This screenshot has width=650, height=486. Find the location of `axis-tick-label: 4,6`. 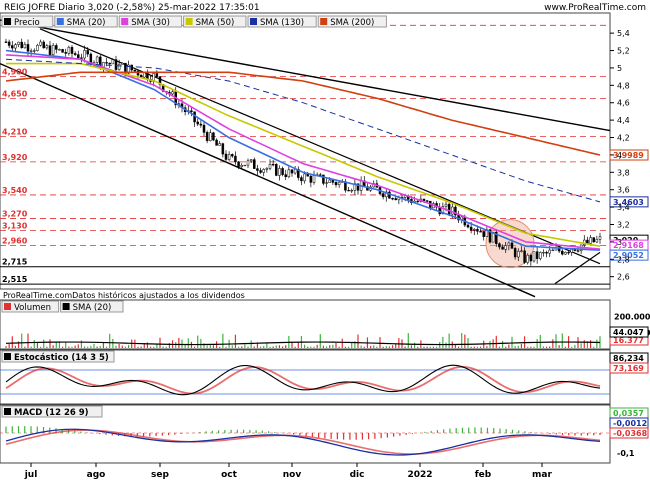

axis-tick-label: 4,6 is located at coordinates (623, 103).